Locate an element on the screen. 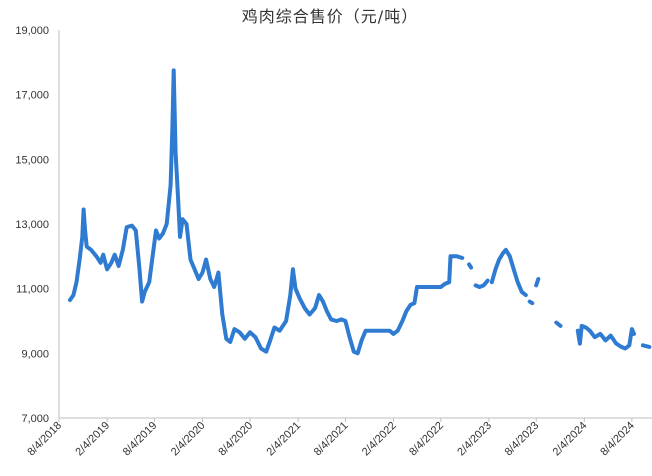  x-tick-label: 2/4/2023 is located at coordinates (474, 439).